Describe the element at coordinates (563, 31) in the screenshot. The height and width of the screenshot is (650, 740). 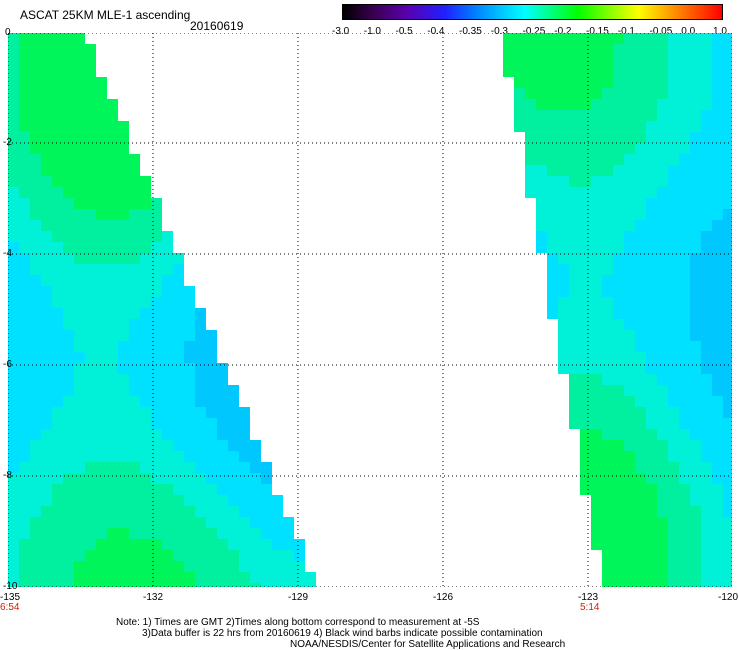
I see `colorbar-tick-label: -0.2` at that location.